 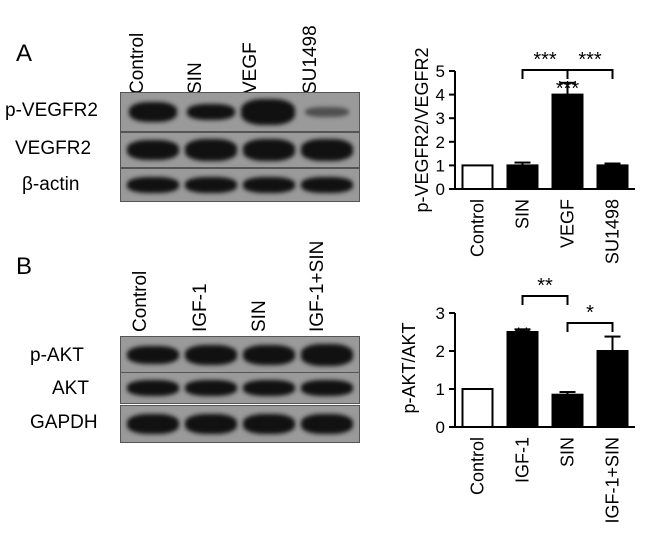 I want to click on chart-b-y-tick-label: 0, so click(x=440, y=427).